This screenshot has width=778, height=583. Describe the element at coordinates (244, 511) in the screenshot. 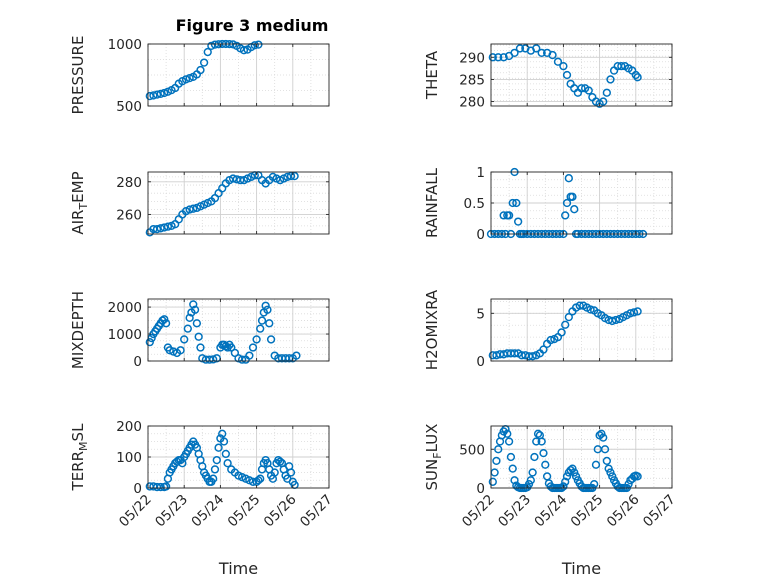

I see `x-tick-label: 05/25` at that location.